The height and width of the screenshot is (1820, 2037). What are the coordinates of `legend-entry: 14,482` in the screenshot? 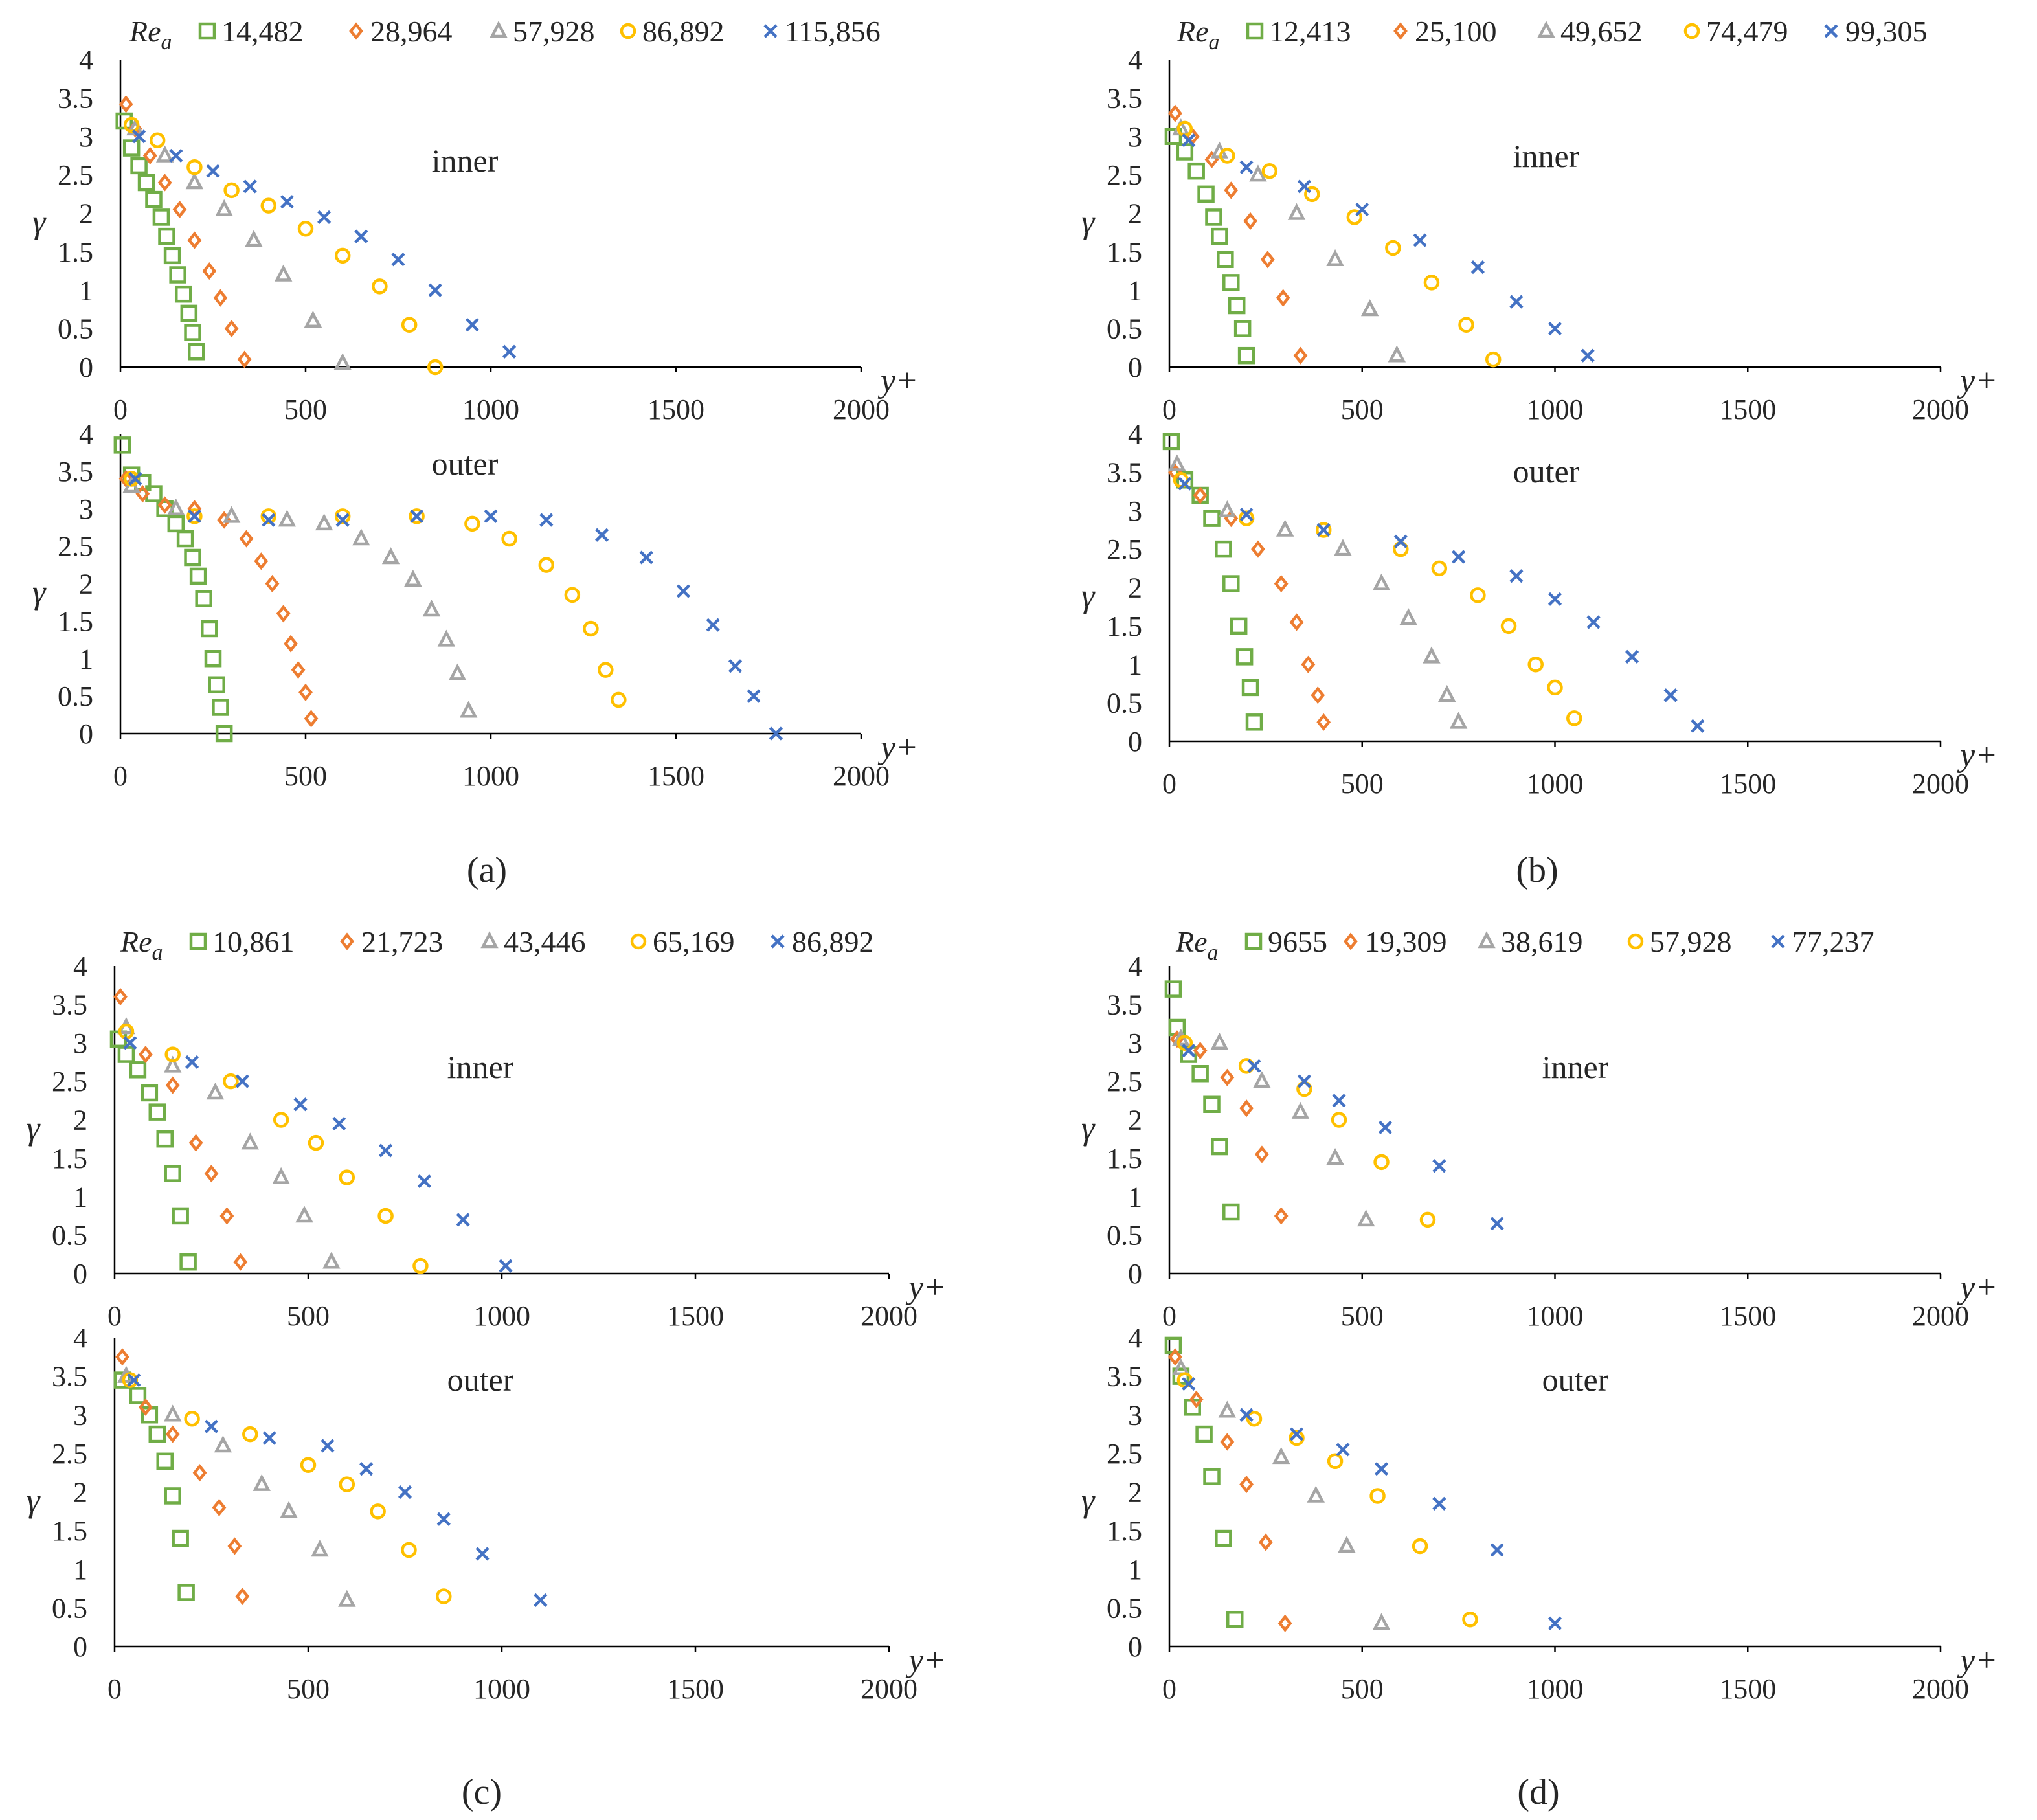 It's located at (262, 31).